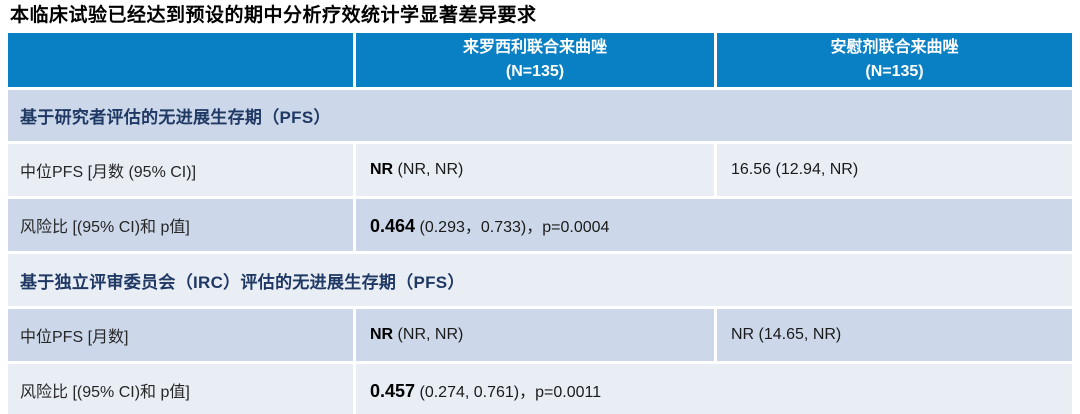  I want to click on hazard-ratio-irc-main: 0.457, so click(393, 390).